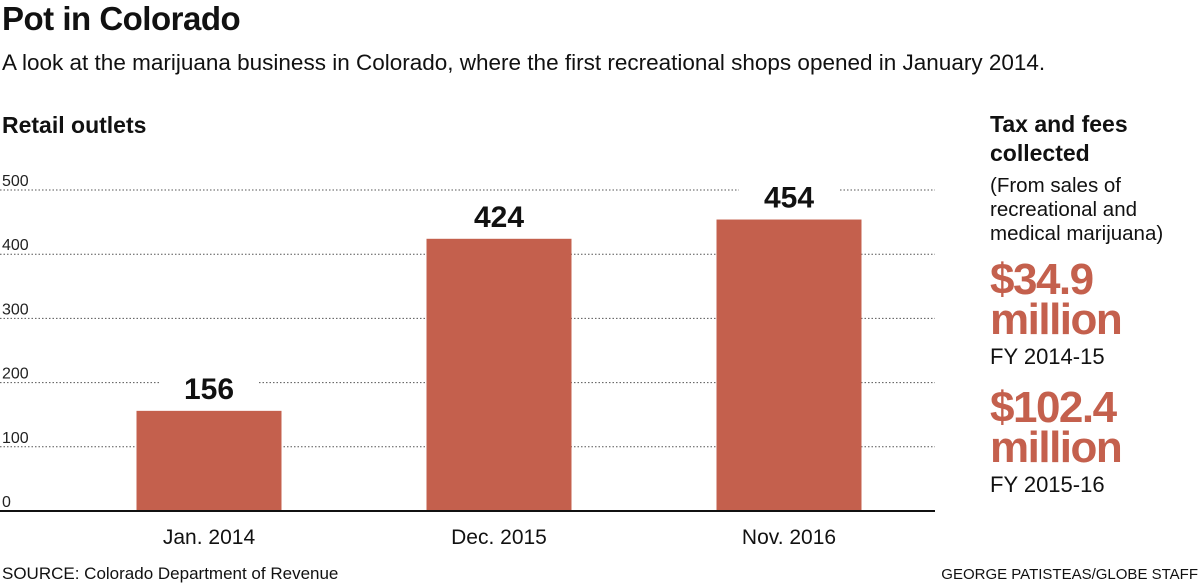 Image resolution: width=1200 pixels, height=585 pixels. What do you see at coordinates (1056, 319) in the screenshot?
I see `tax-stat-1-unit: million` at bounding box center [1056, 319].